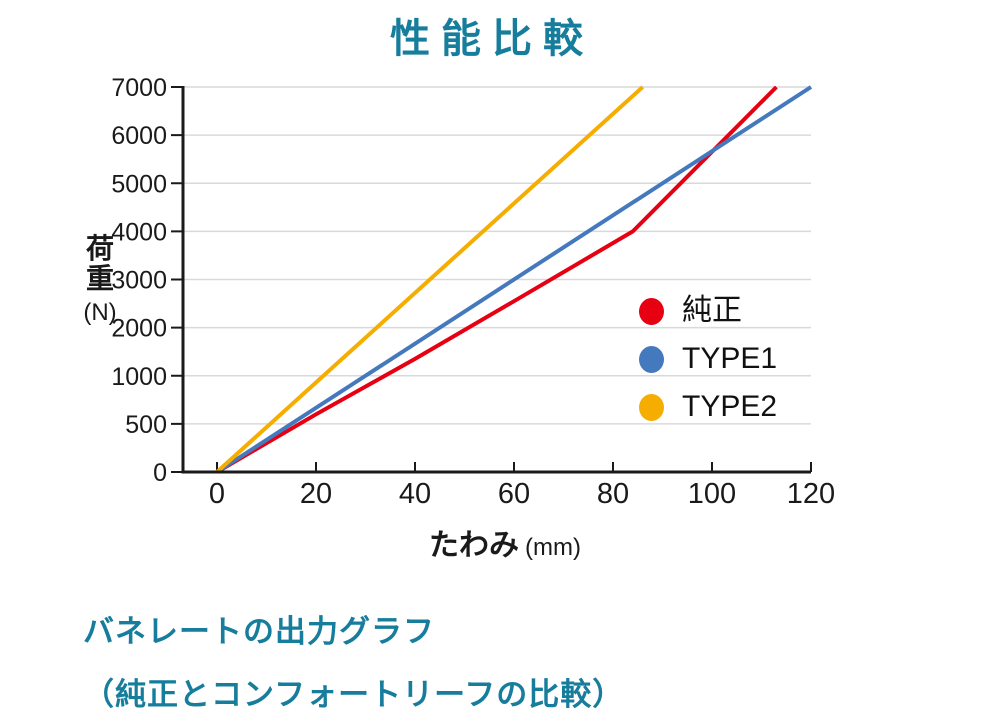 The height and width of the screenshot is (726, 1000). Describe the element at coordinates (100, 312) in the screenshot. I see `y-axis-unit: (N)` at that location.